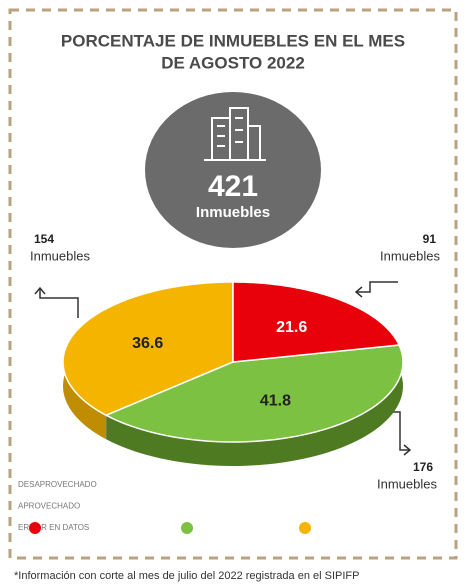 The width and height of the screenshot is (466, 586). Describe the element at coordinates (233, 62) in the screenshot. I see `title-line: DE AGOSTO 2022` at that location.